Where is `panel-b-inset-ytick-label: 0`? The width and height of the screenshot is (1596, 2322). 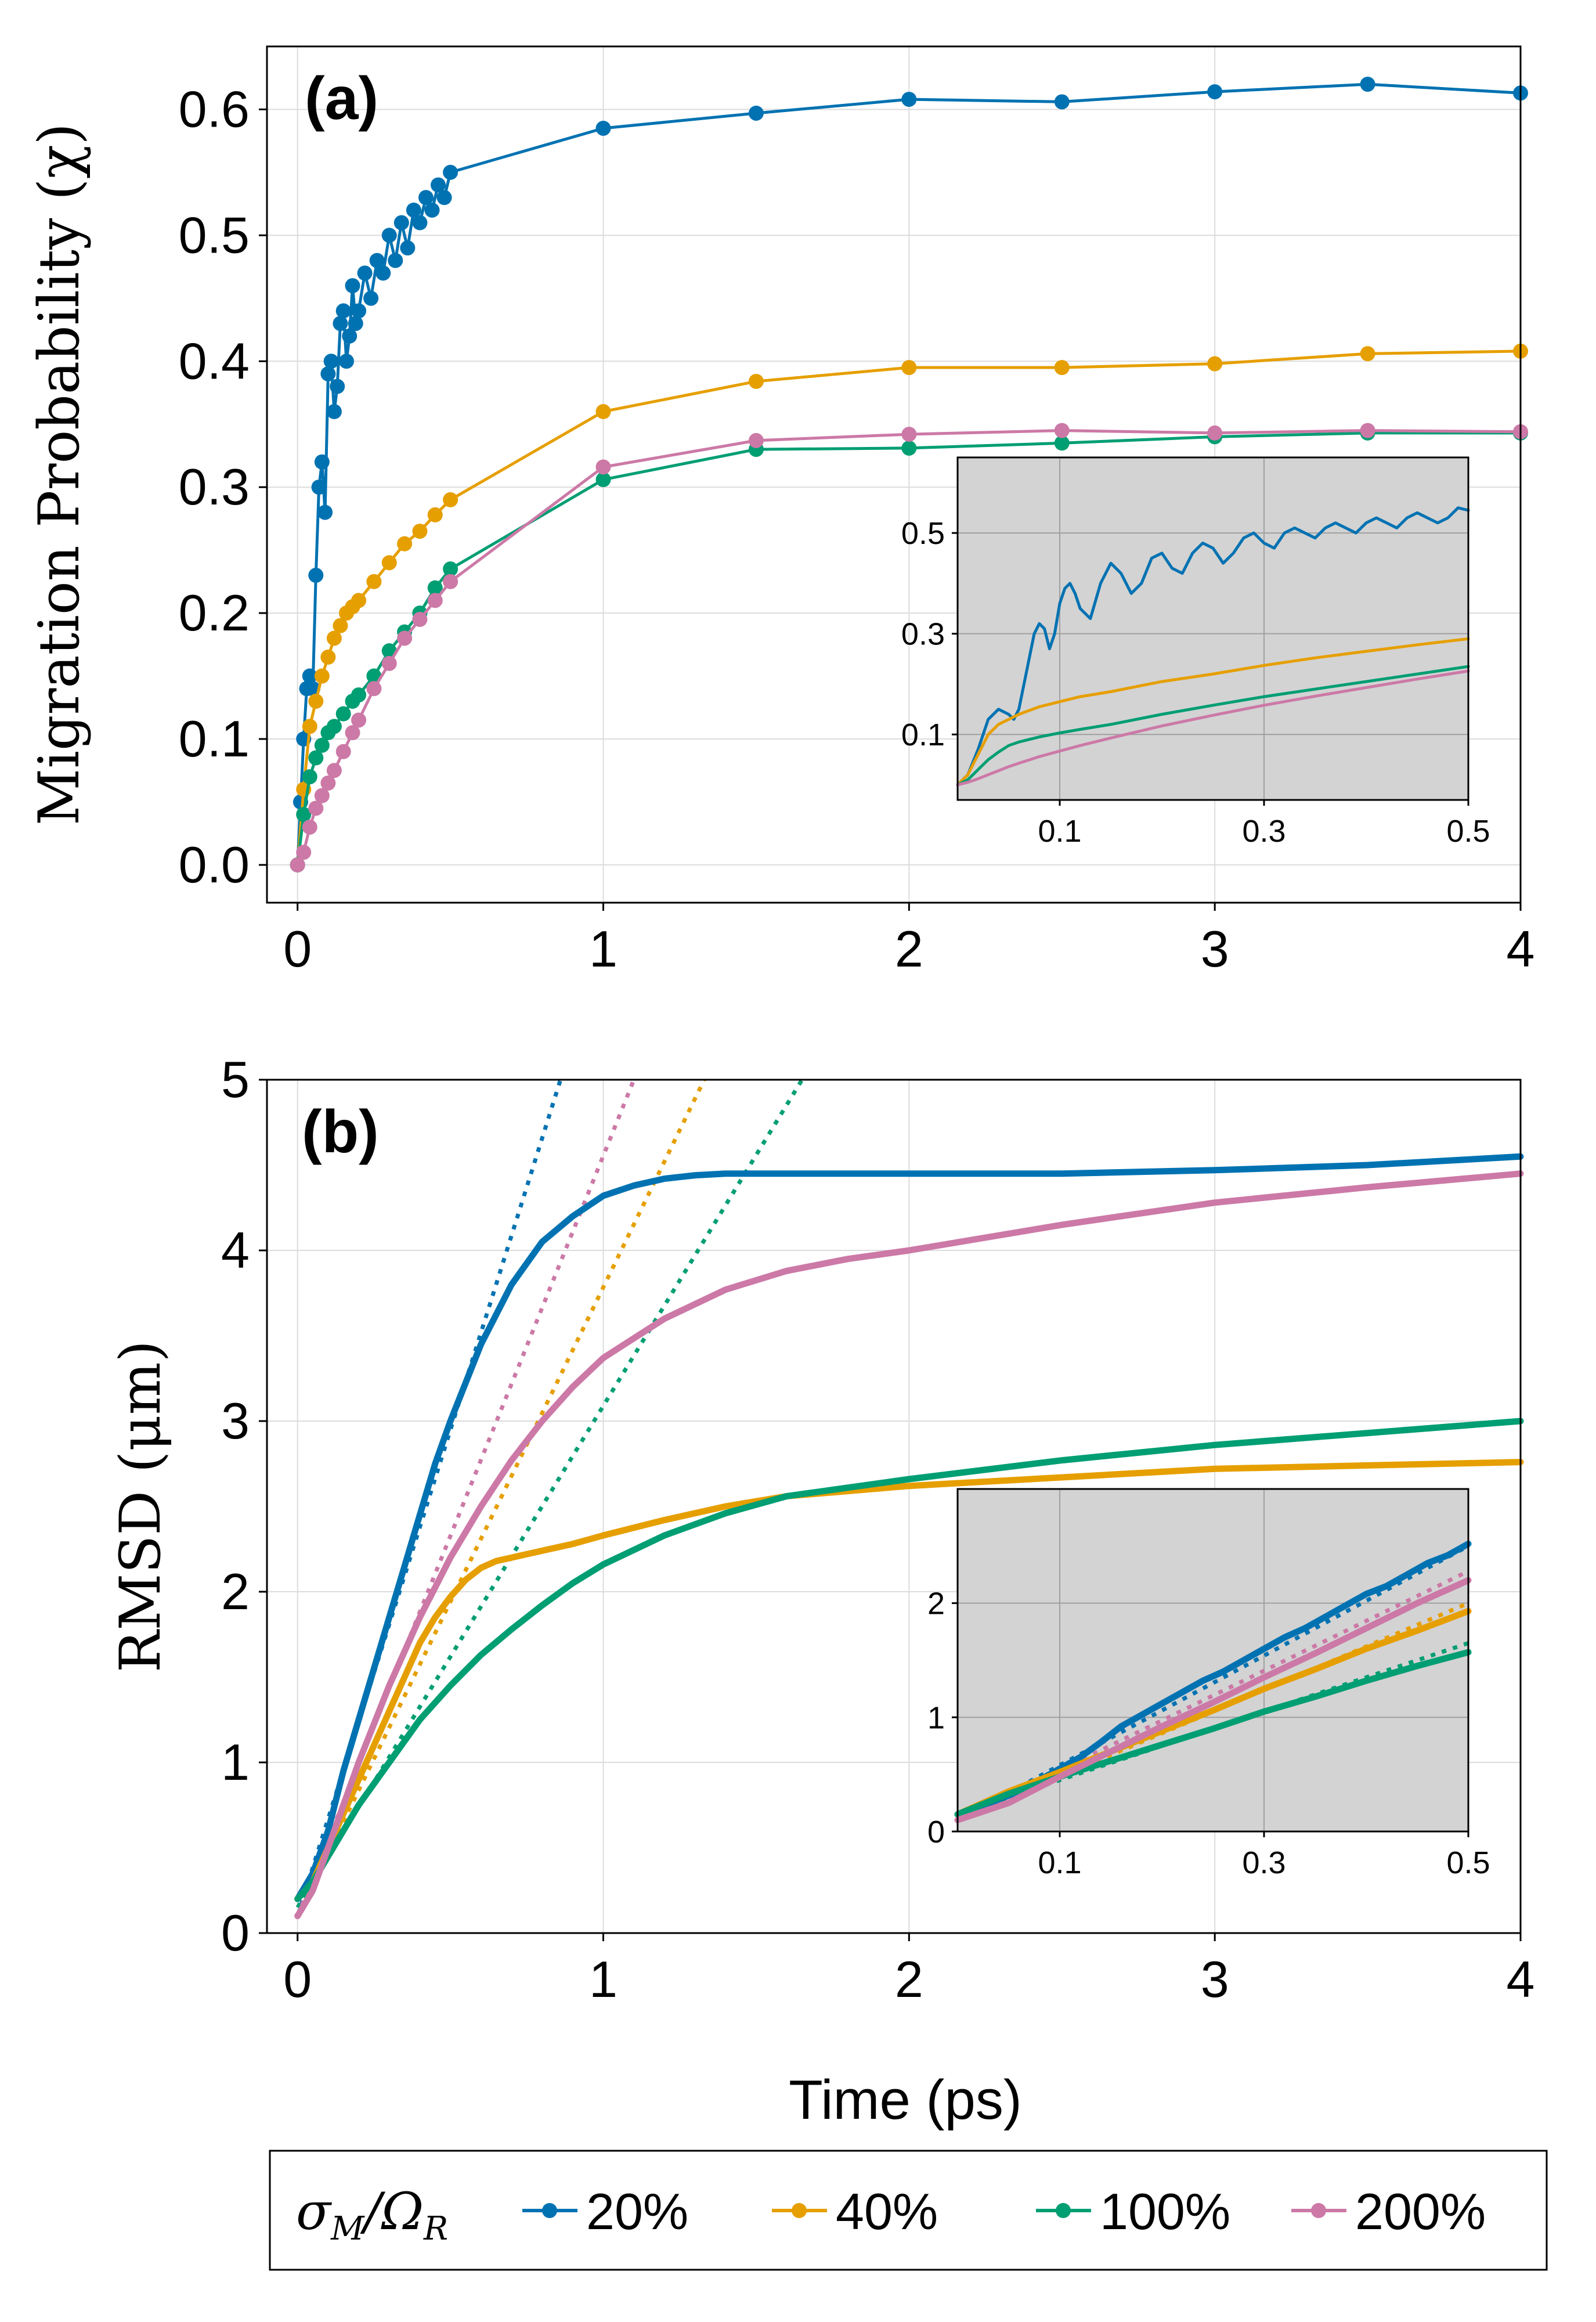
panel-b-inset-ytick-label: 0 is located at coordinates (936, 1832).